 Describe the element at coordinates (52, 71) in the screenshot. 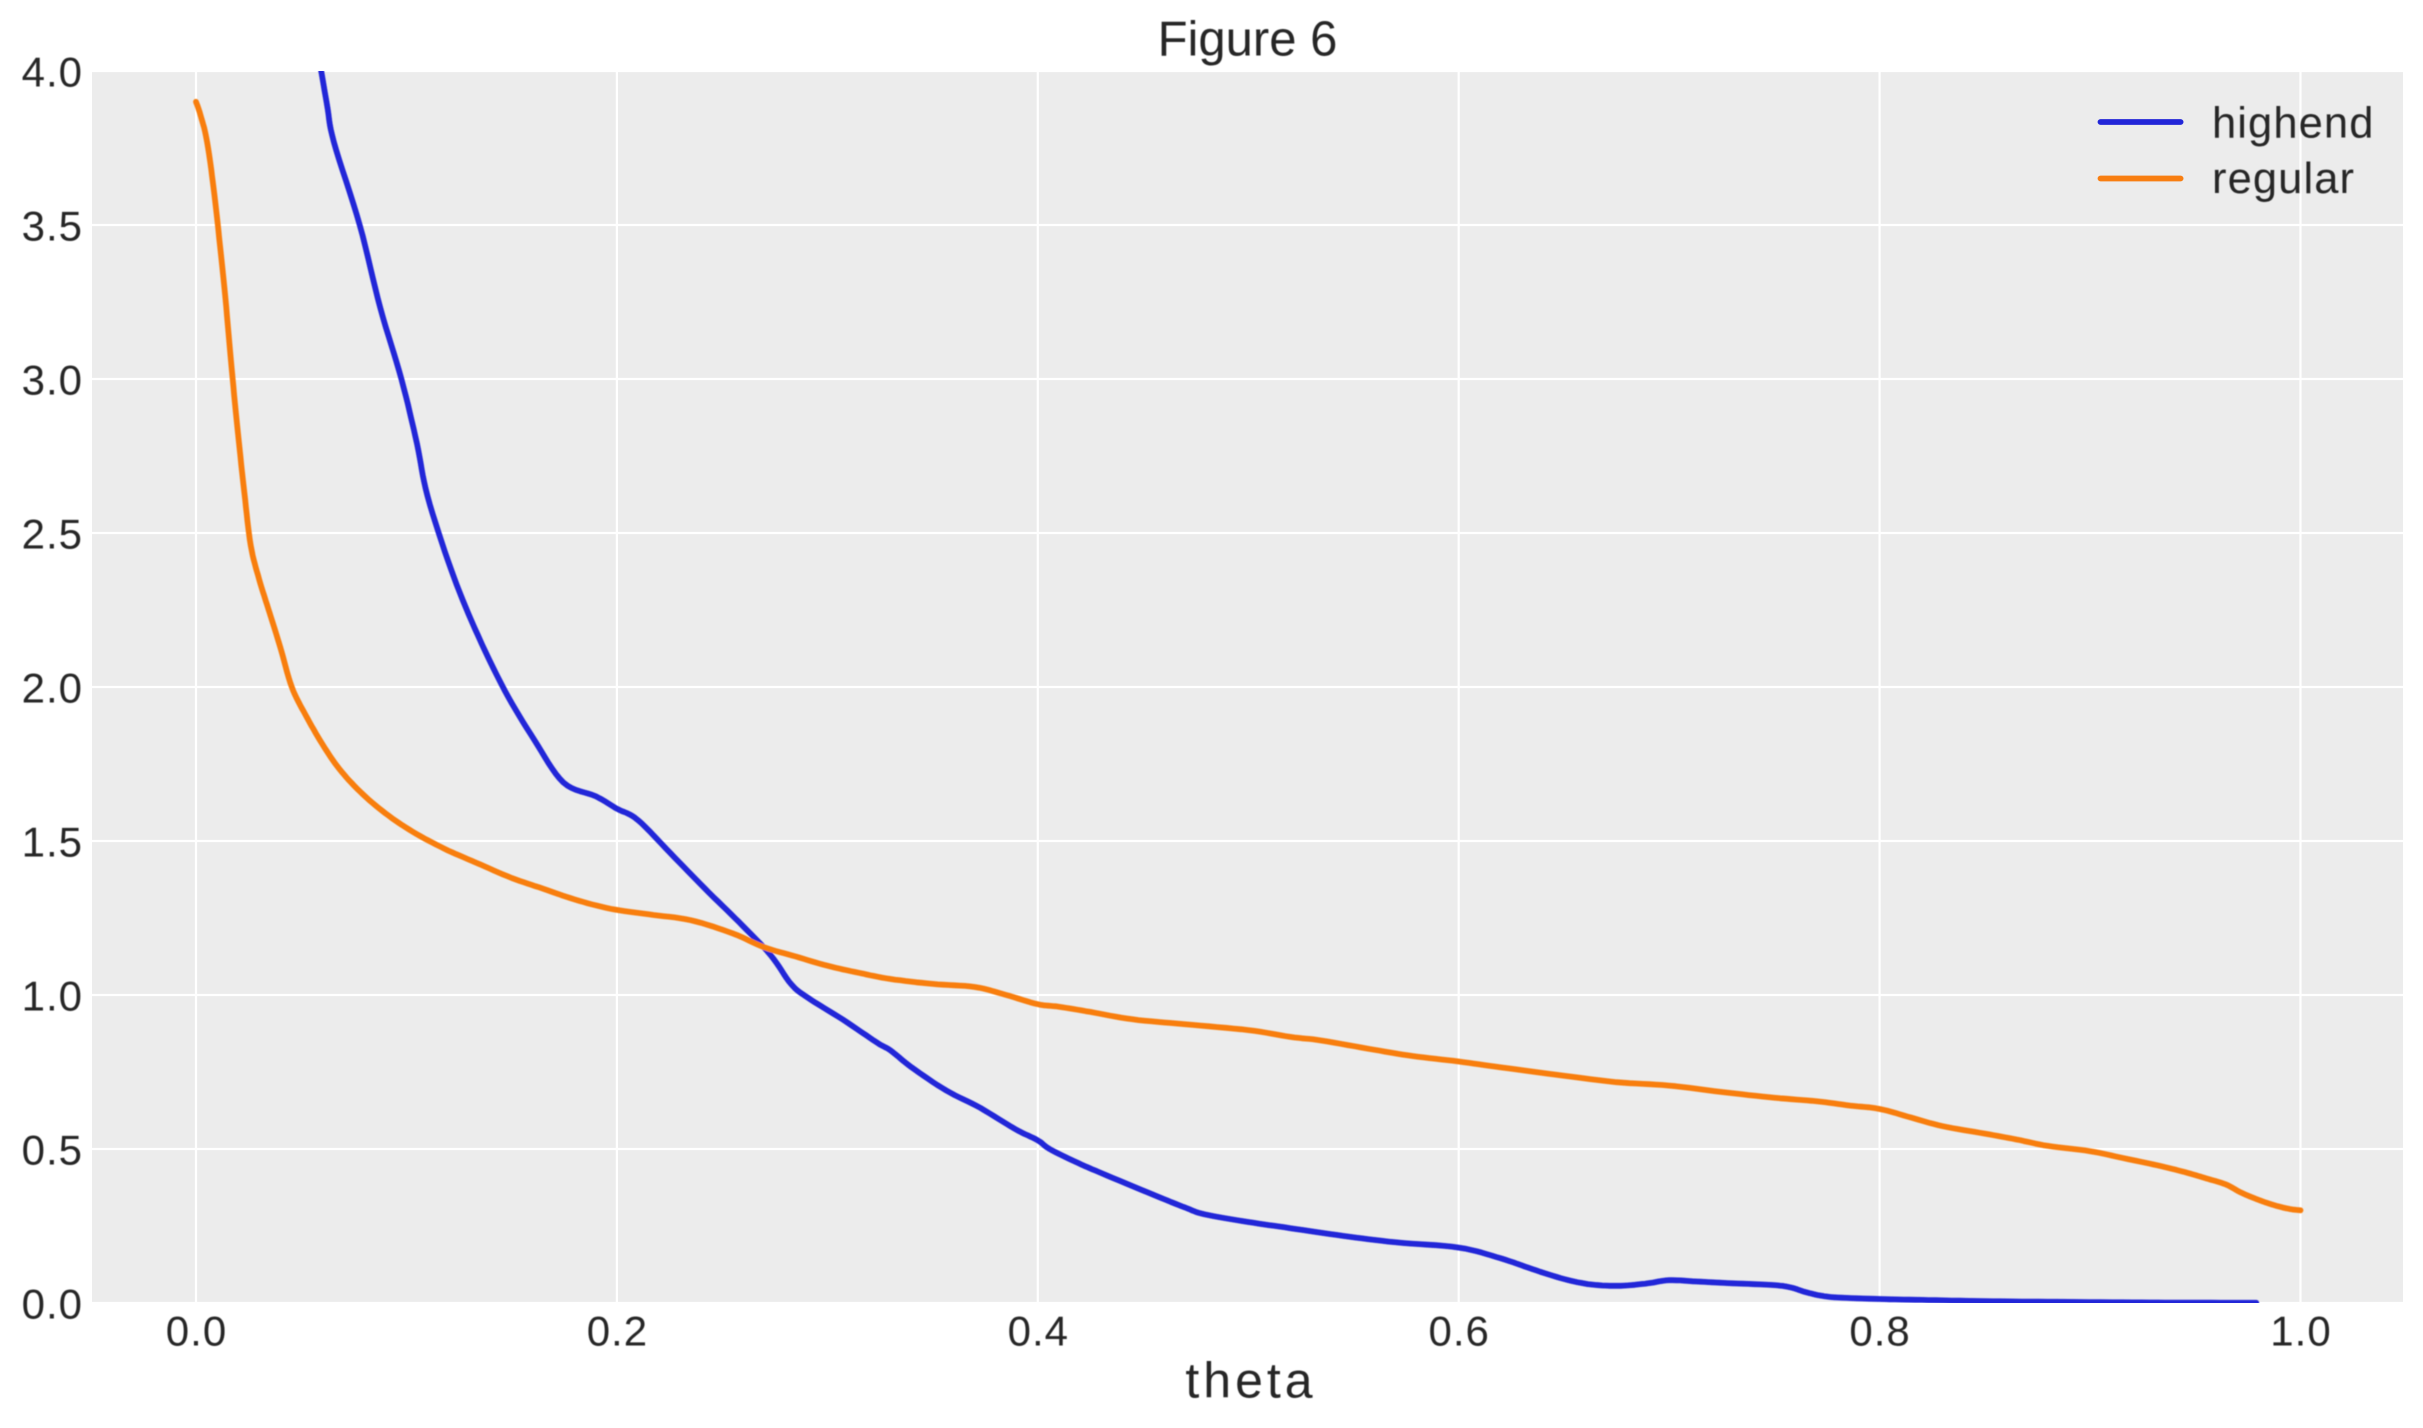

I see `svg-text: 4.0` at that location.